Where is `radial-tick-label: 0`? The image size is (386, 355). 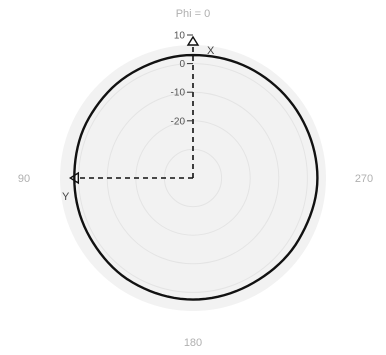 radial-tick-label: 0 is located at coordinates (182, 64).